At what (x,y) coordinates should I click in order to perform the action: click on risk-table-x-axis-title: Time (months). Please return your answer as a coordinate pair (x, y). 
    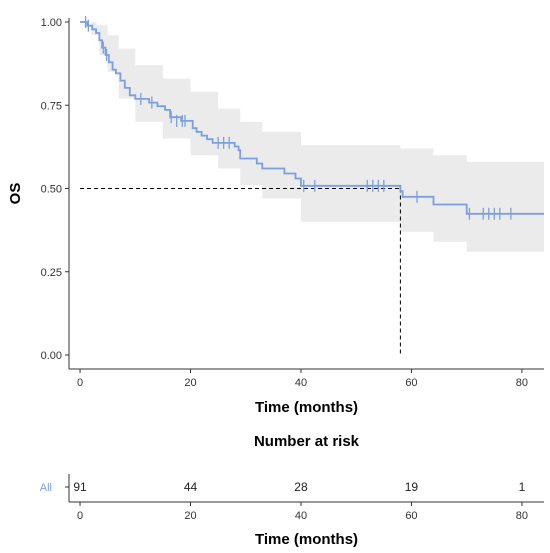
    Looking at the image, I should click on (306, 539).